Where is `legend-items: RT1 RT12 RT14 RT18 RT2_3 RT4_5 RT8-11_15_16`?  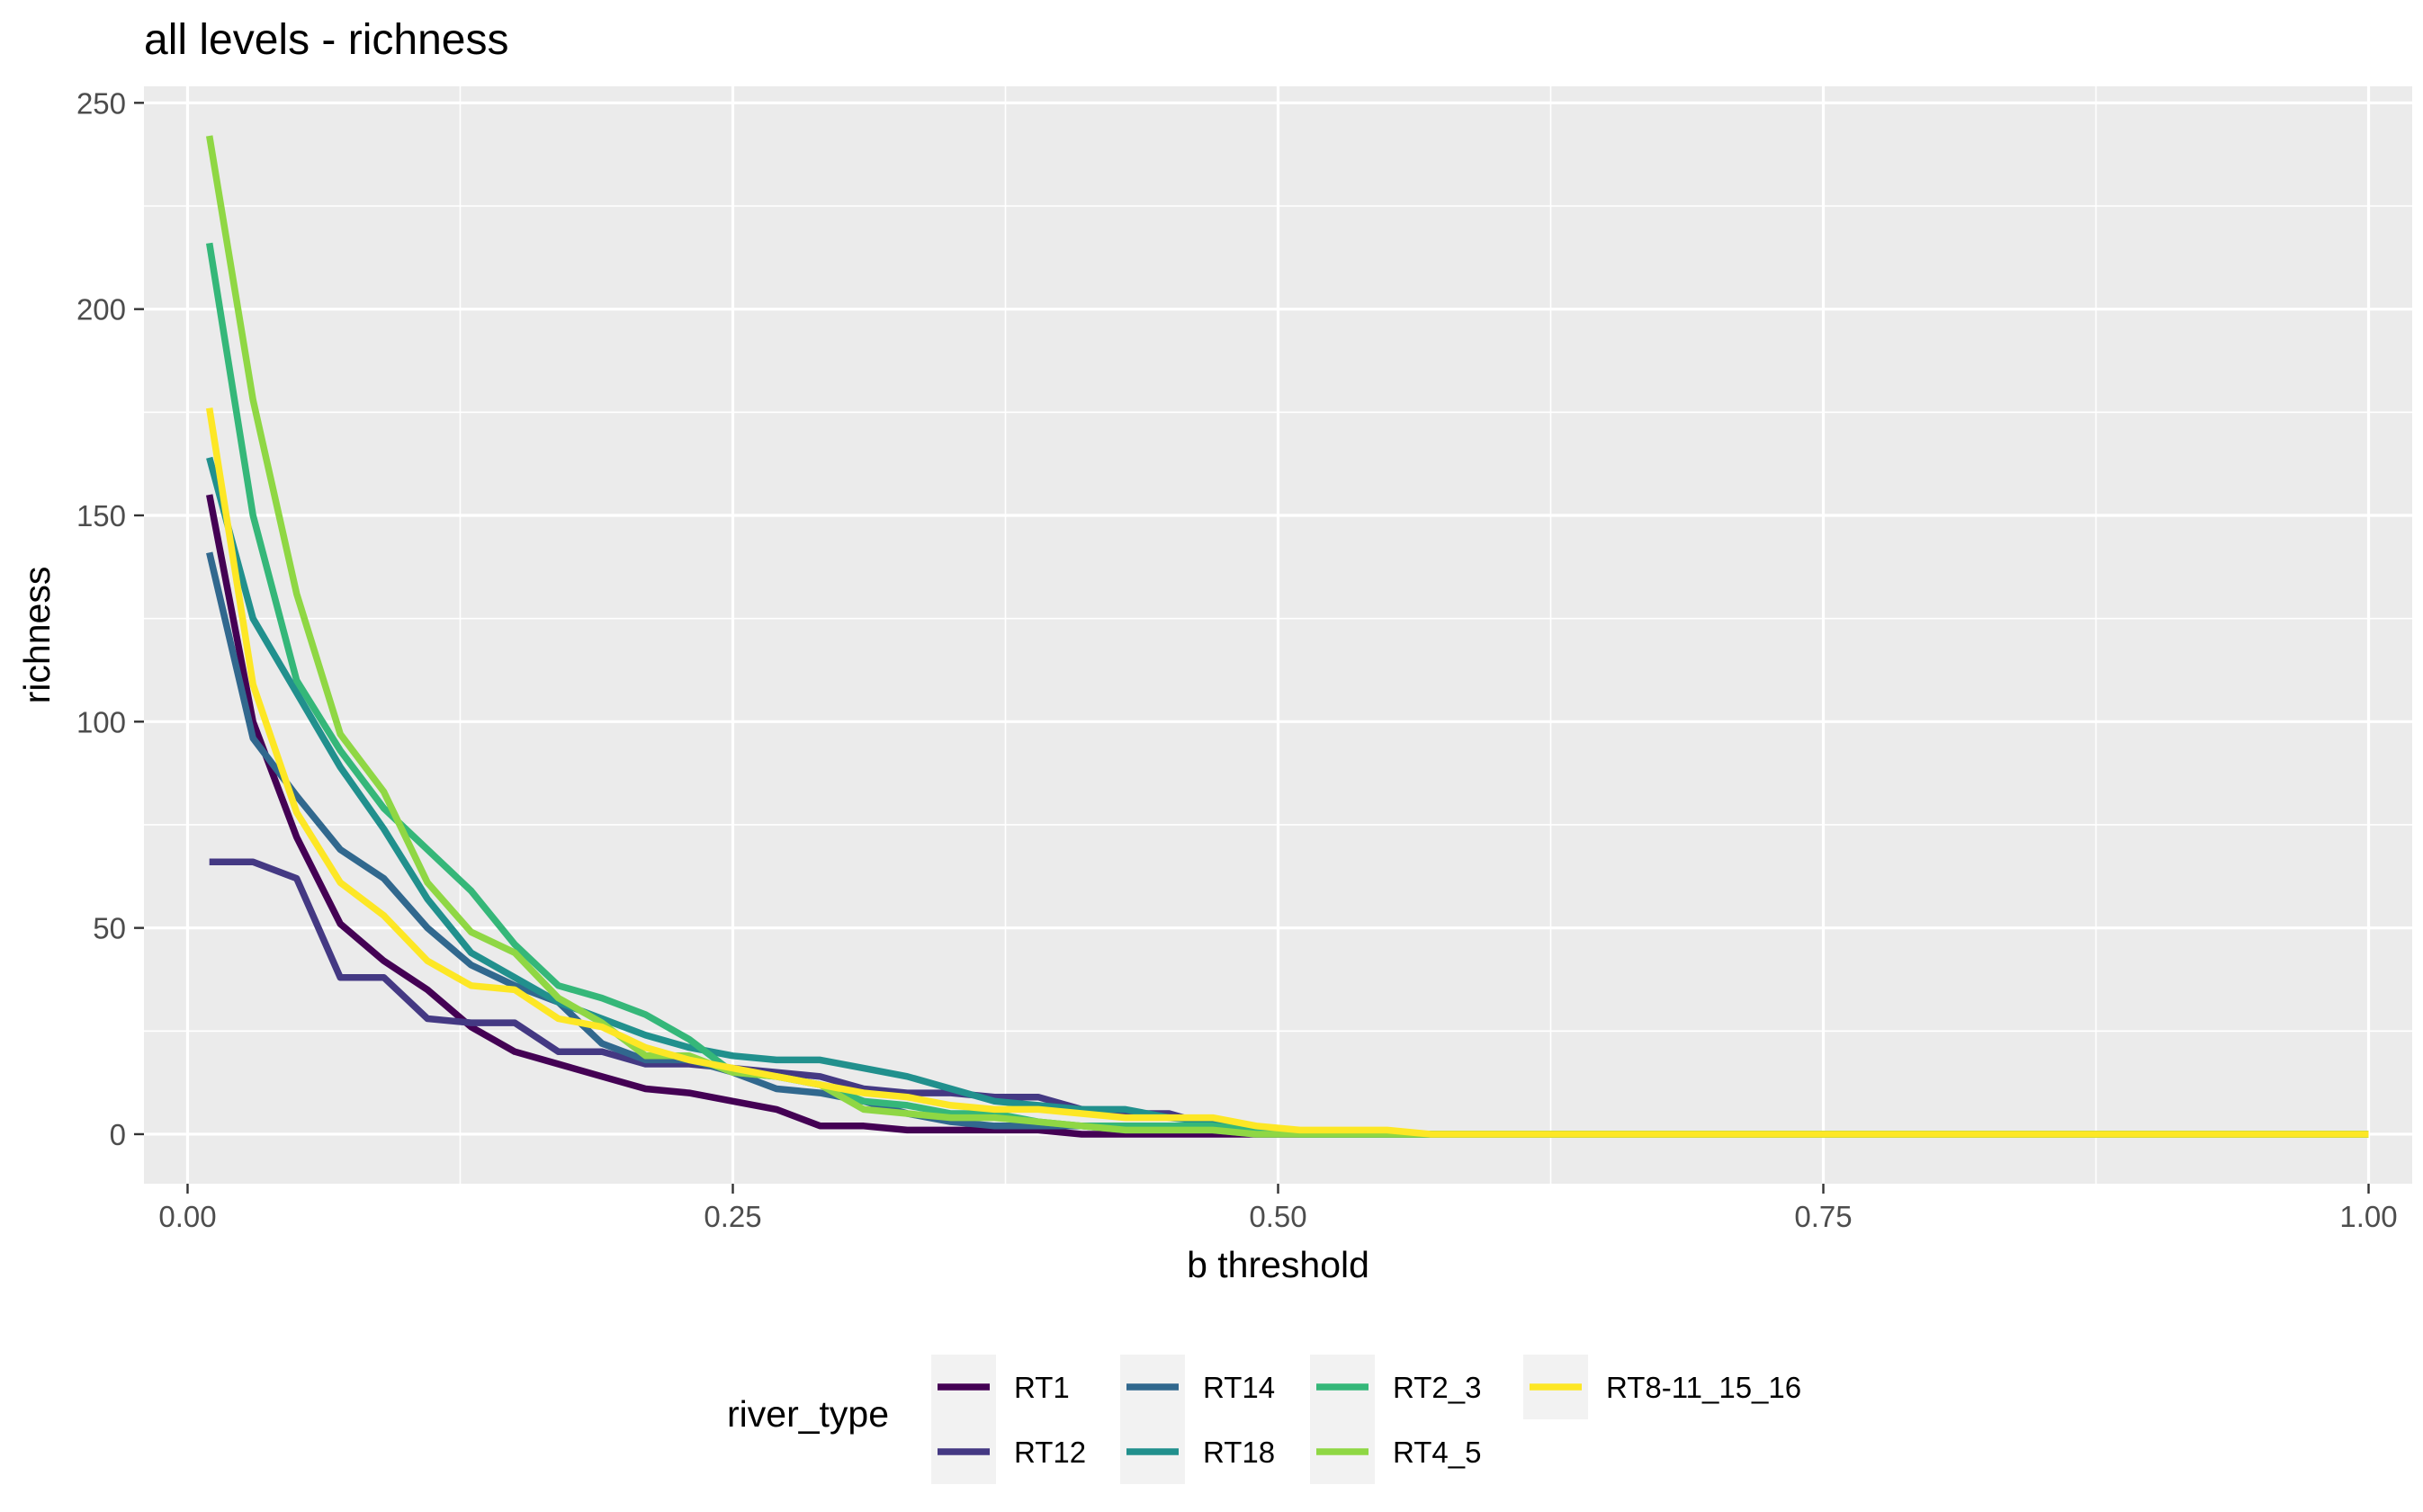 legend-items: RT1 RT12 RT14 RT18 RT2_3 RT4_5 RT8-11_15_16 is located at coordinates (1366, 1419).